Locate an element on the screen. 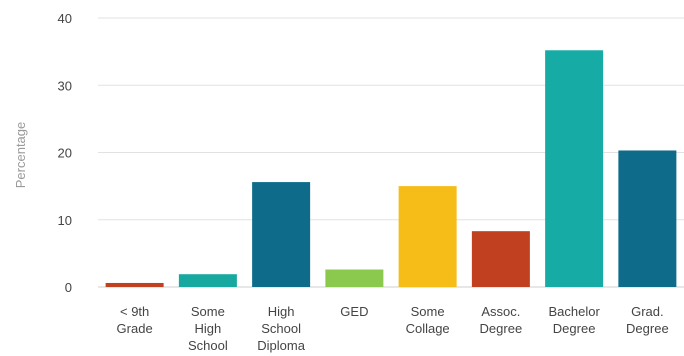  x-tick-label: Some High School is located at coordinates (208, 328).